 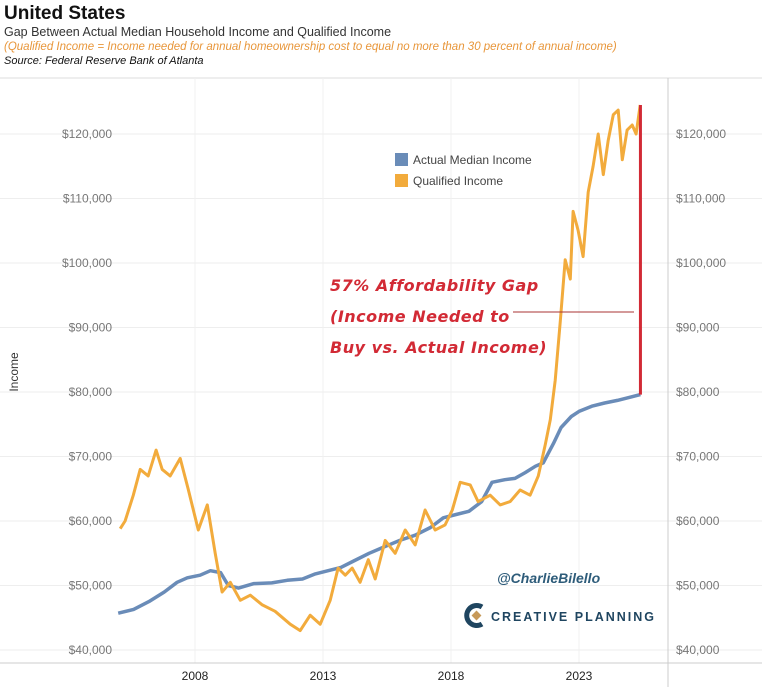 I want to click on legend-label-actual: Actual Median Income, so click(x=472, y=160).